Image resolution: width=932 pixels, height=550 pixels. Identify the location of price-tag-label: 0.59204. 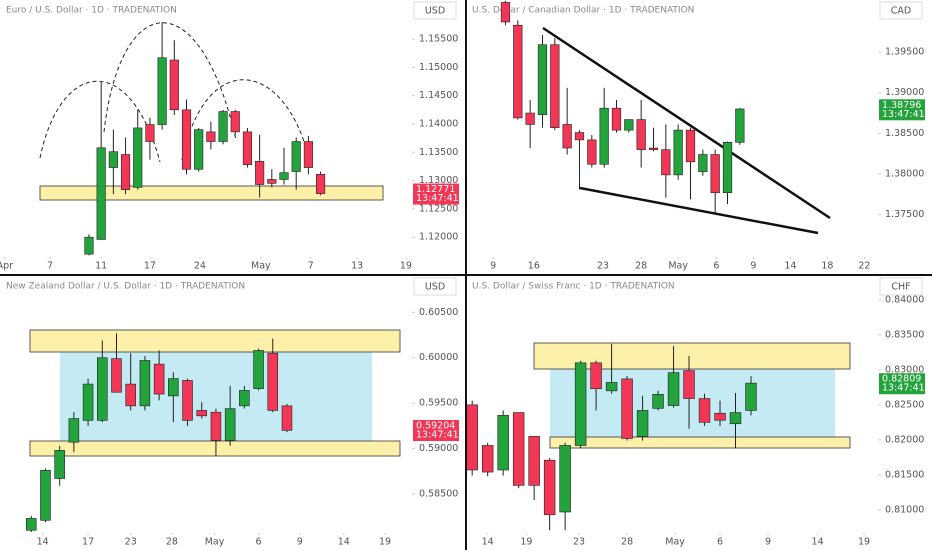
(435, 426).